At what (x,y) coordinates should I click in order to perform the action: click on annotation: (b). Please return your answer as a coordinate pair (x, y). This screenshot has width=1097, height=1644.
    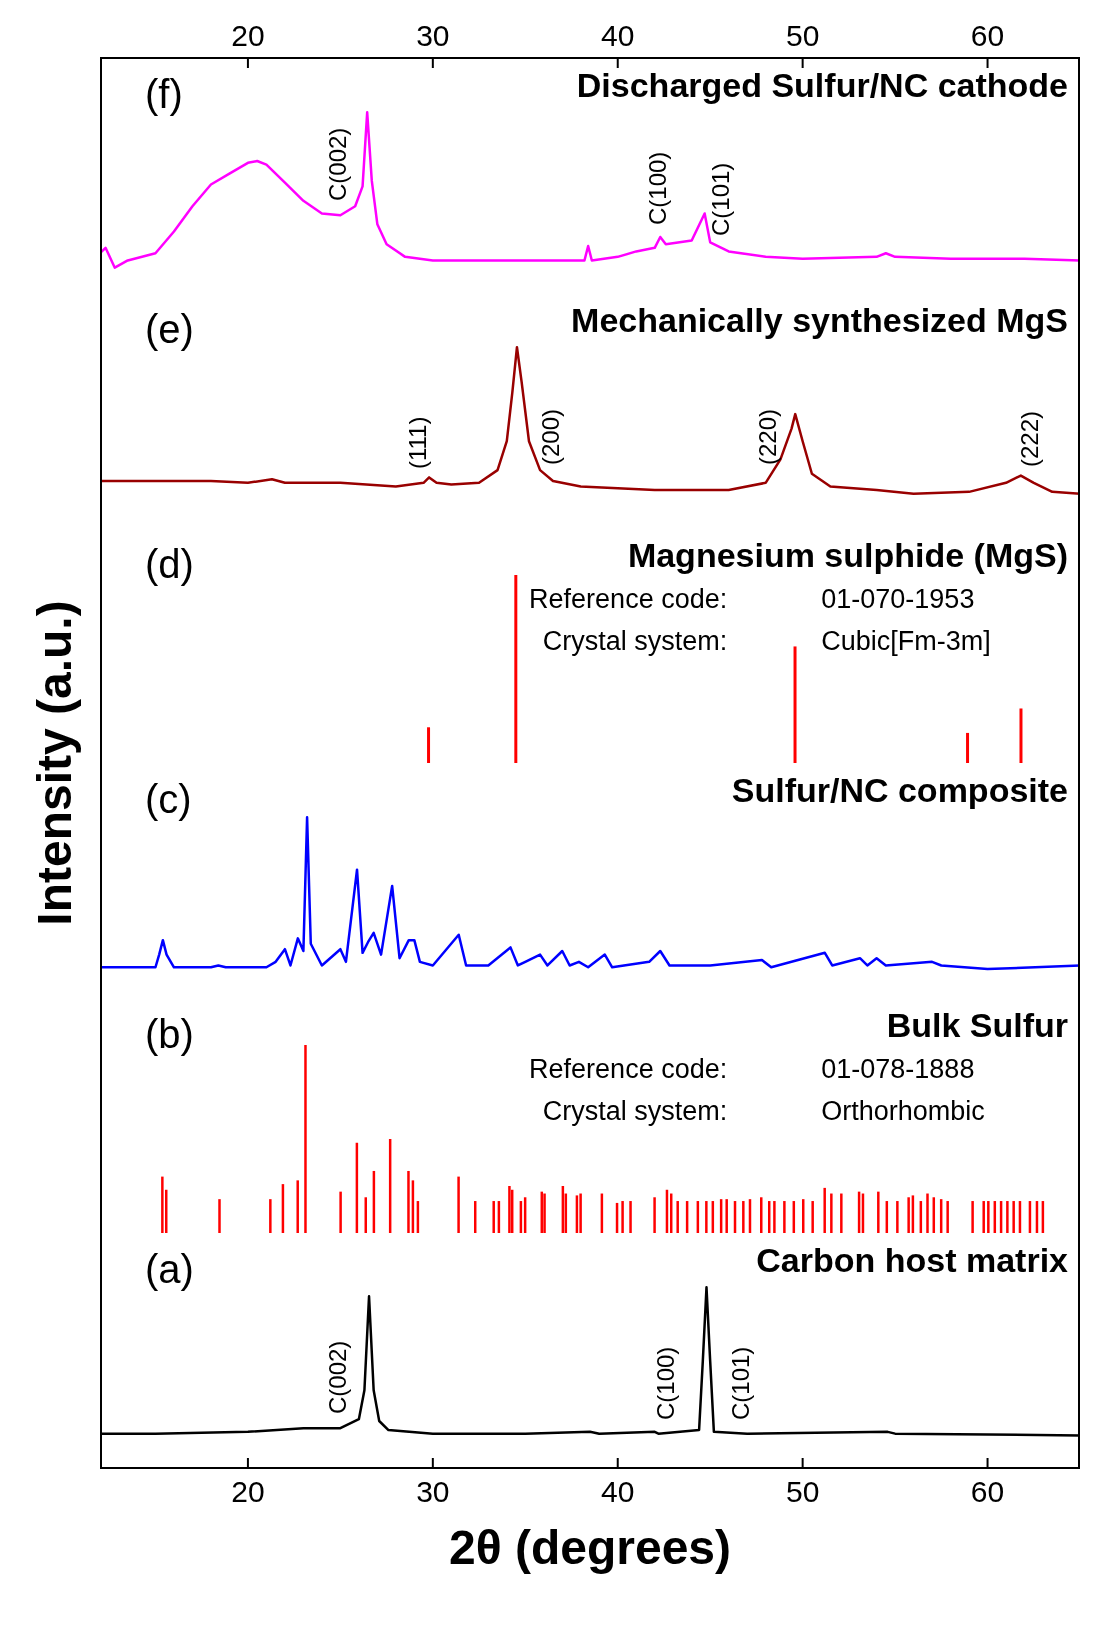
    Looking at the image, I should click on (169, 1034).